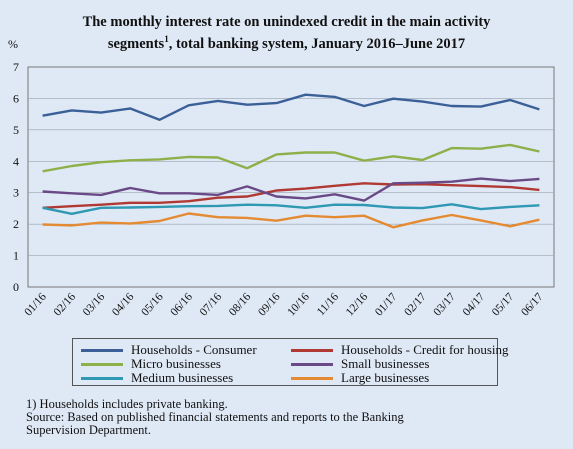  What do you see at coordinates (386, 305) in the screenshot?
I see `x-tick-label: 01/17` at bounding box center [386, 305].